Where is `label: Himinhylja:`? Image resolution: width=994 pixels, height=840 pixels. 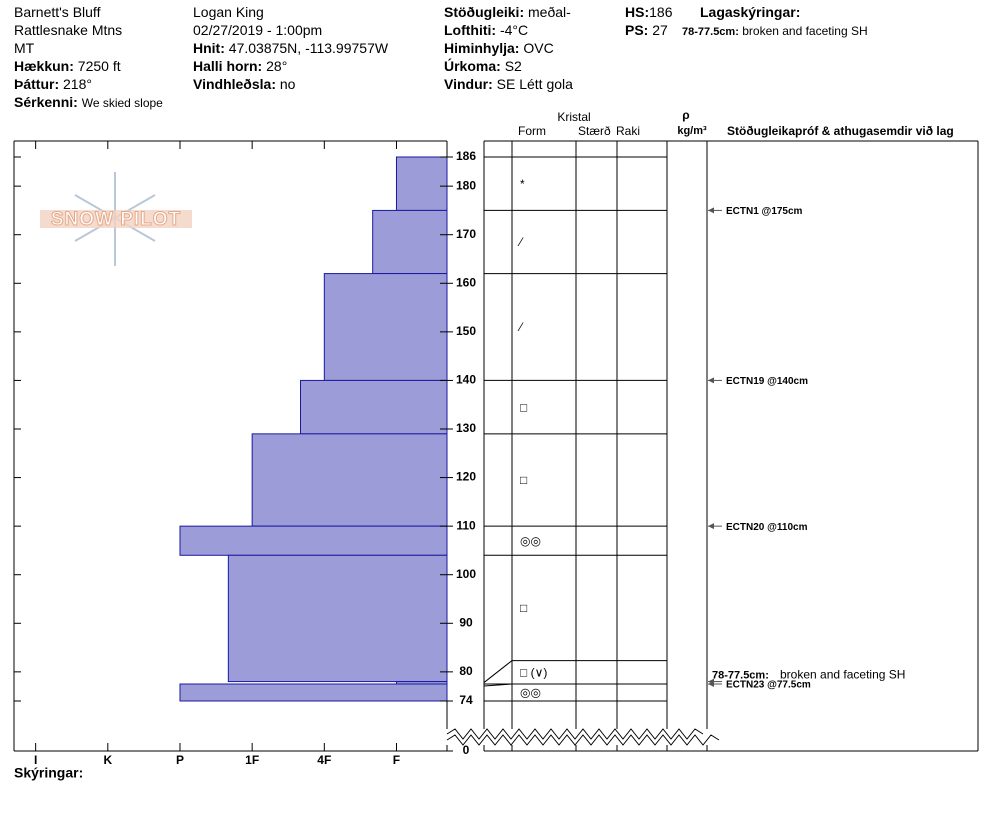
label: Himinhylja: is located at coordinates (482, 48).